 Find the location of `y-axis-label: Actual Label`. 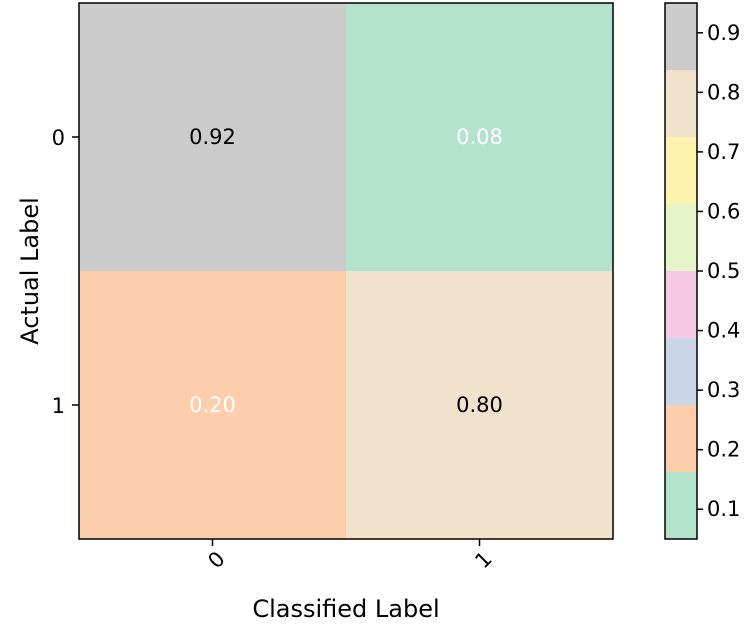

y-axis-label: Actual Label is located at coordinates (30, 271).